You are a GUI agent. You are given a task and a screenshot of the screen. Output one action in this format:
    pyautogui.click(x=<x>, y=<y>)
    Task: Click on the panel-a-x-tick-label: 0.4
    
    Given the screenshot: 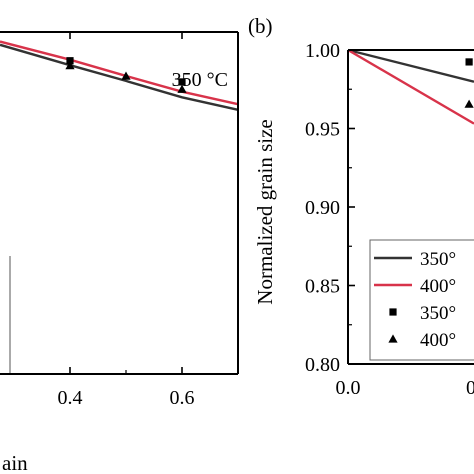 What is the action you would take?
    pyautogui.click(x=70, y=398)
    